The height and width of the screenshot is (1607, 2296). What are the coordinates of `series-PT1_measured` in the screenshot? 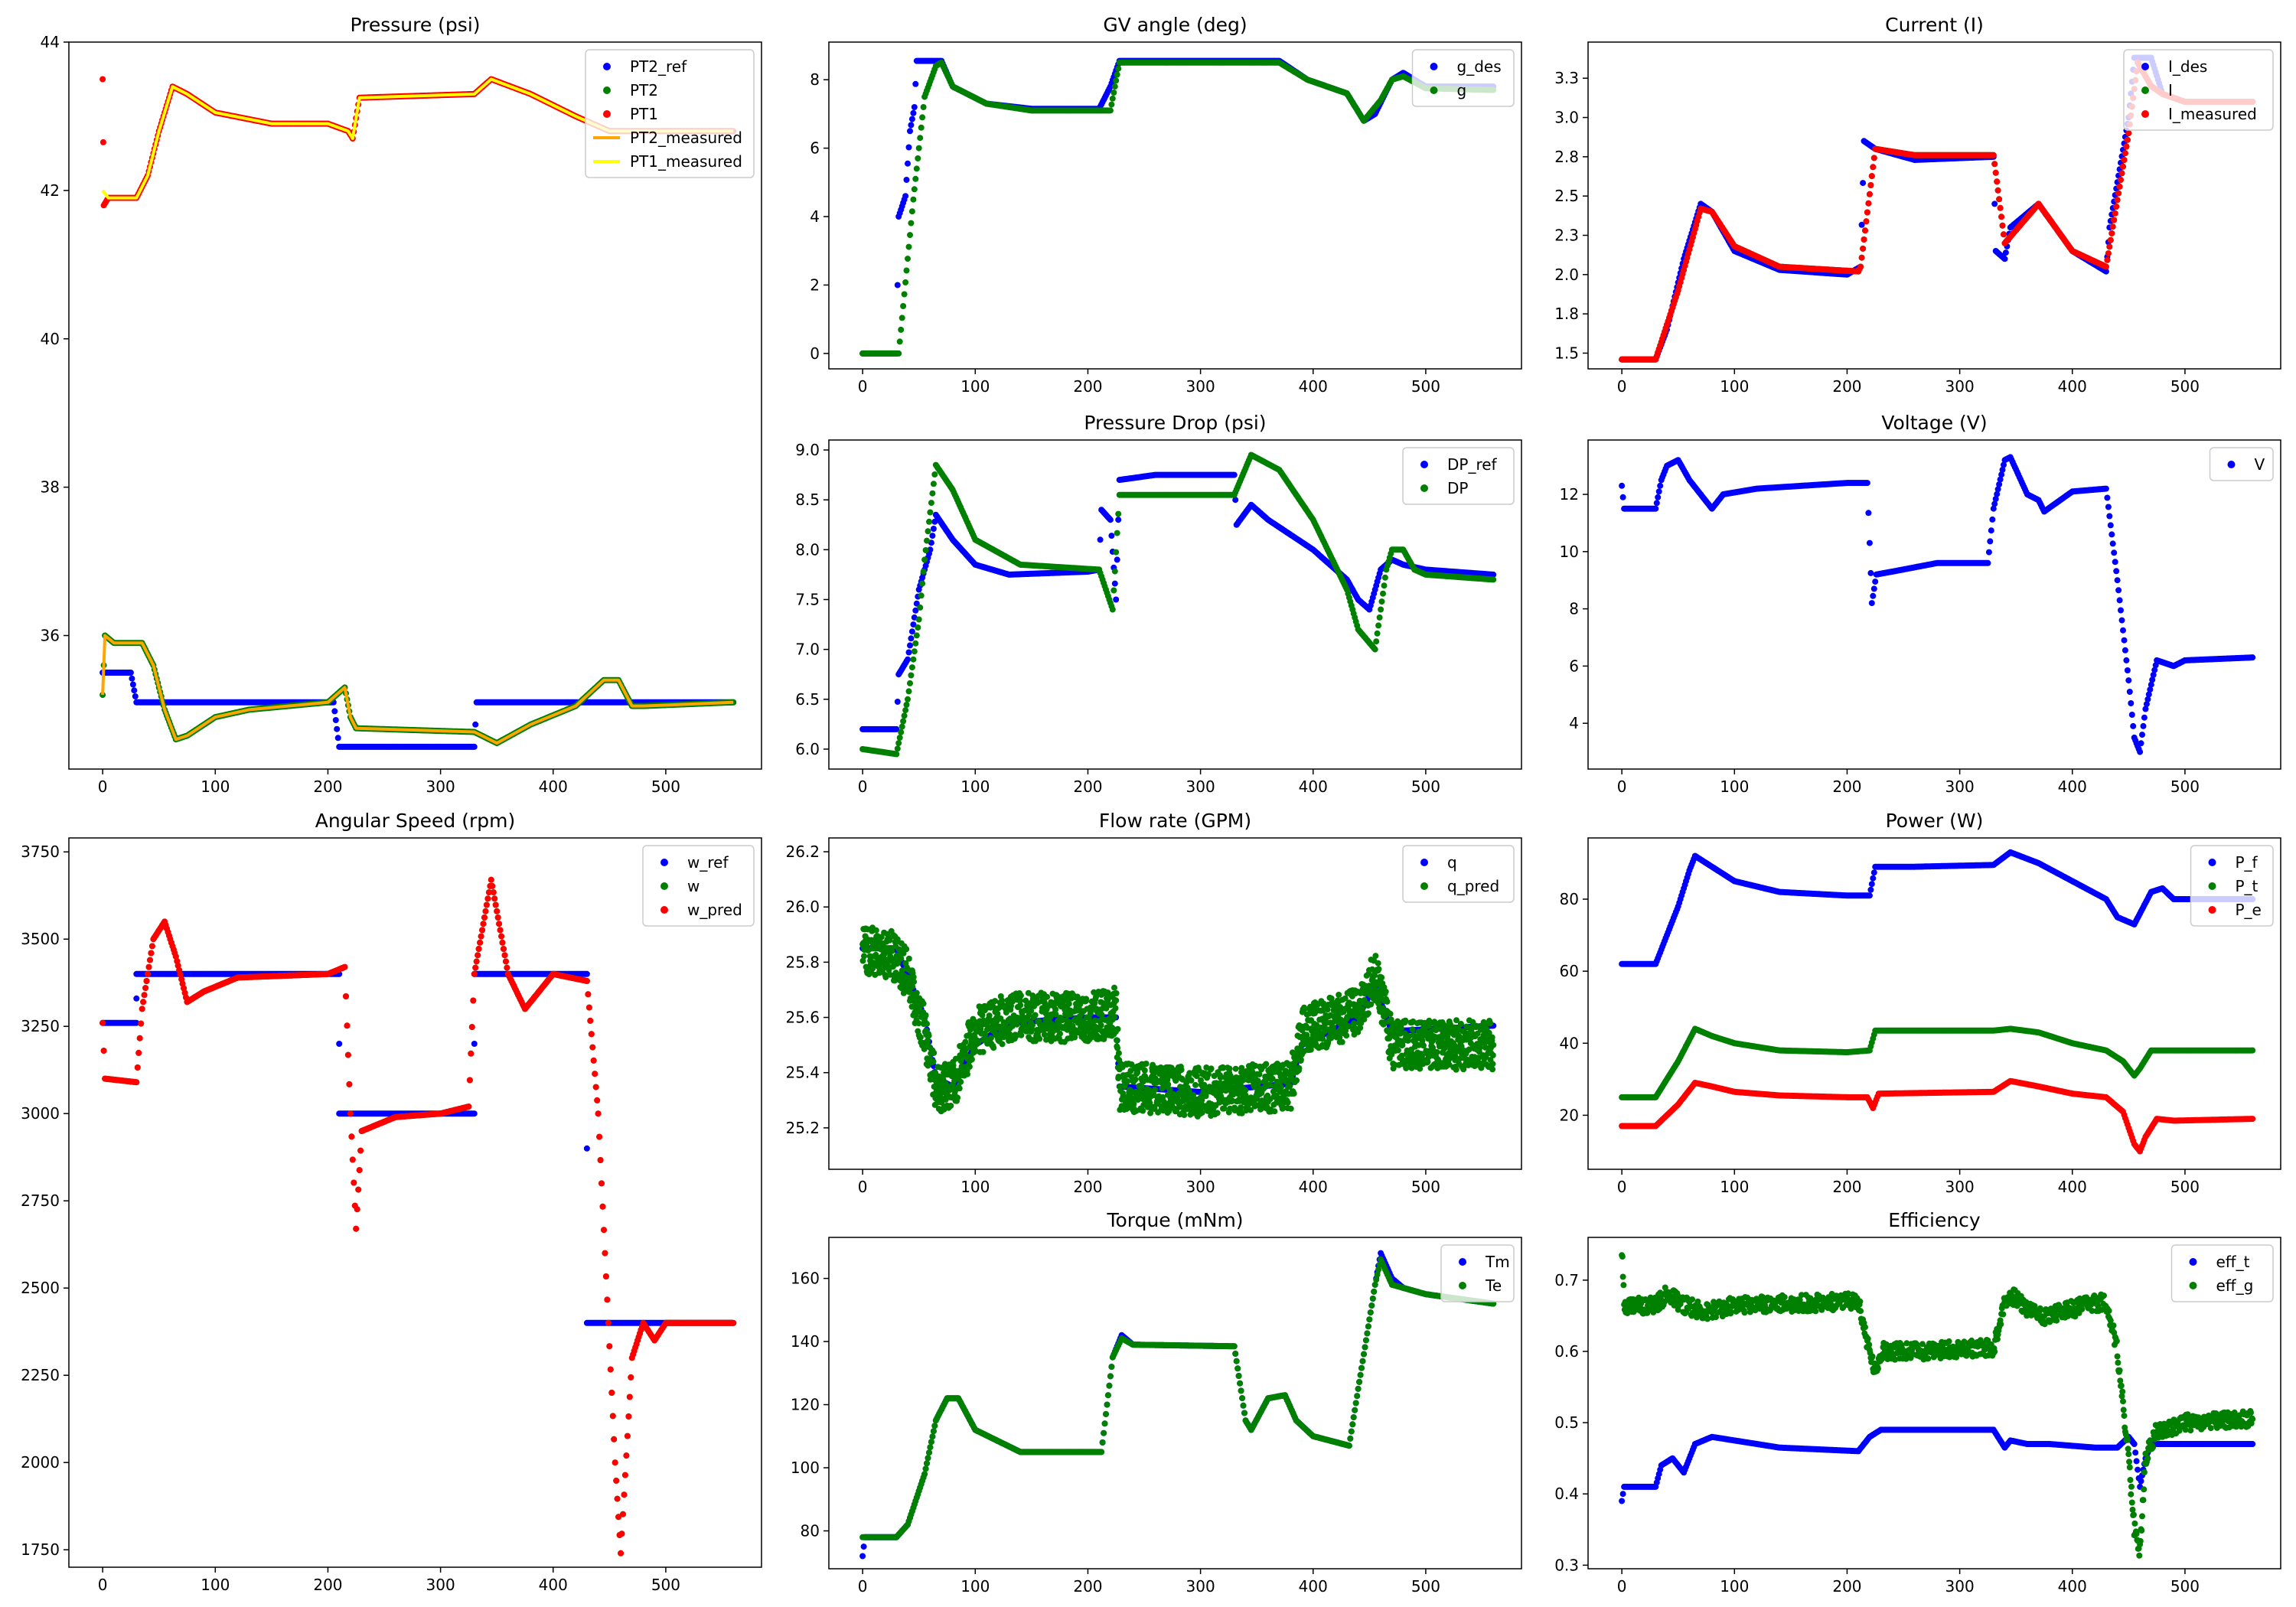 It's located at (417, 138).